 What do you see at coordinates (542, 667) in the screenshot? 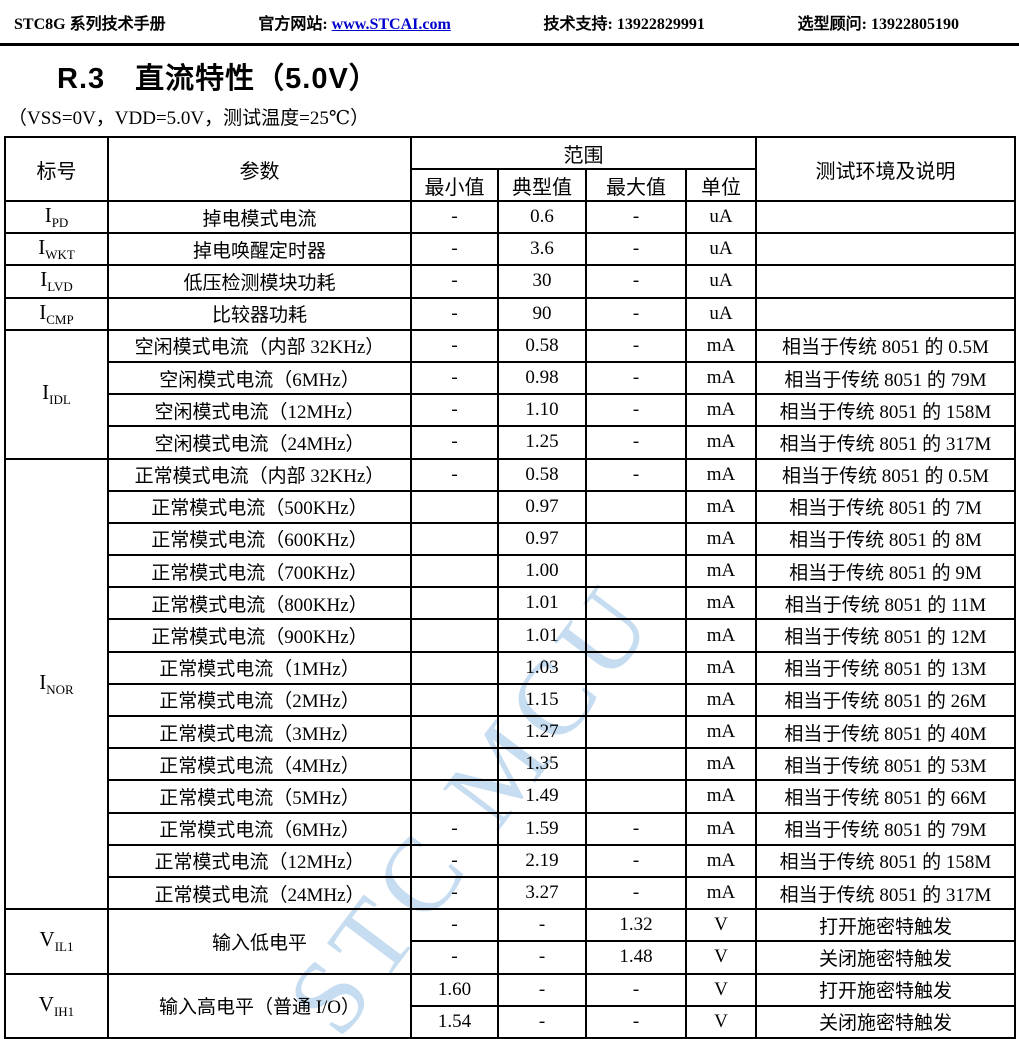
I see `typical-value-cell: 1.03` at bounding box center [542, 667].